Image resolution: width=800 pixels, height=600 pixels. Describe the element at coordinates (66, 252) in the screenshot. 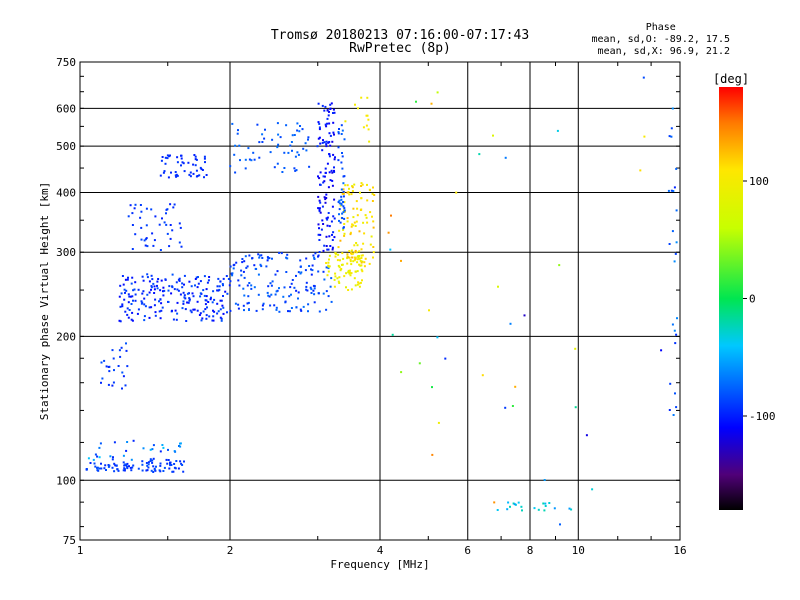

I see `y-tick-label: 300` at that location.